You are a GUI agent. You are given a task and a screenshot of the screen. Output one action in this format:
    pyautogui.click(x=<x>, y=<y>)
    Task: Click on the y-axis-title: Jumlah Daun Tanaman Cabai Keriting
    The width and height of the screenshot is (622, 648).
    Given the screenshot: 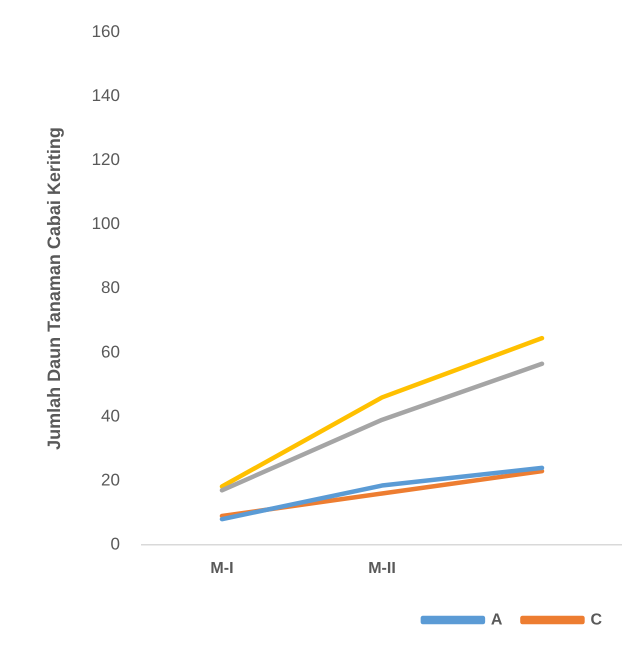 What is the action you would take?
    pyautogui.click(x=54, y=288)
    